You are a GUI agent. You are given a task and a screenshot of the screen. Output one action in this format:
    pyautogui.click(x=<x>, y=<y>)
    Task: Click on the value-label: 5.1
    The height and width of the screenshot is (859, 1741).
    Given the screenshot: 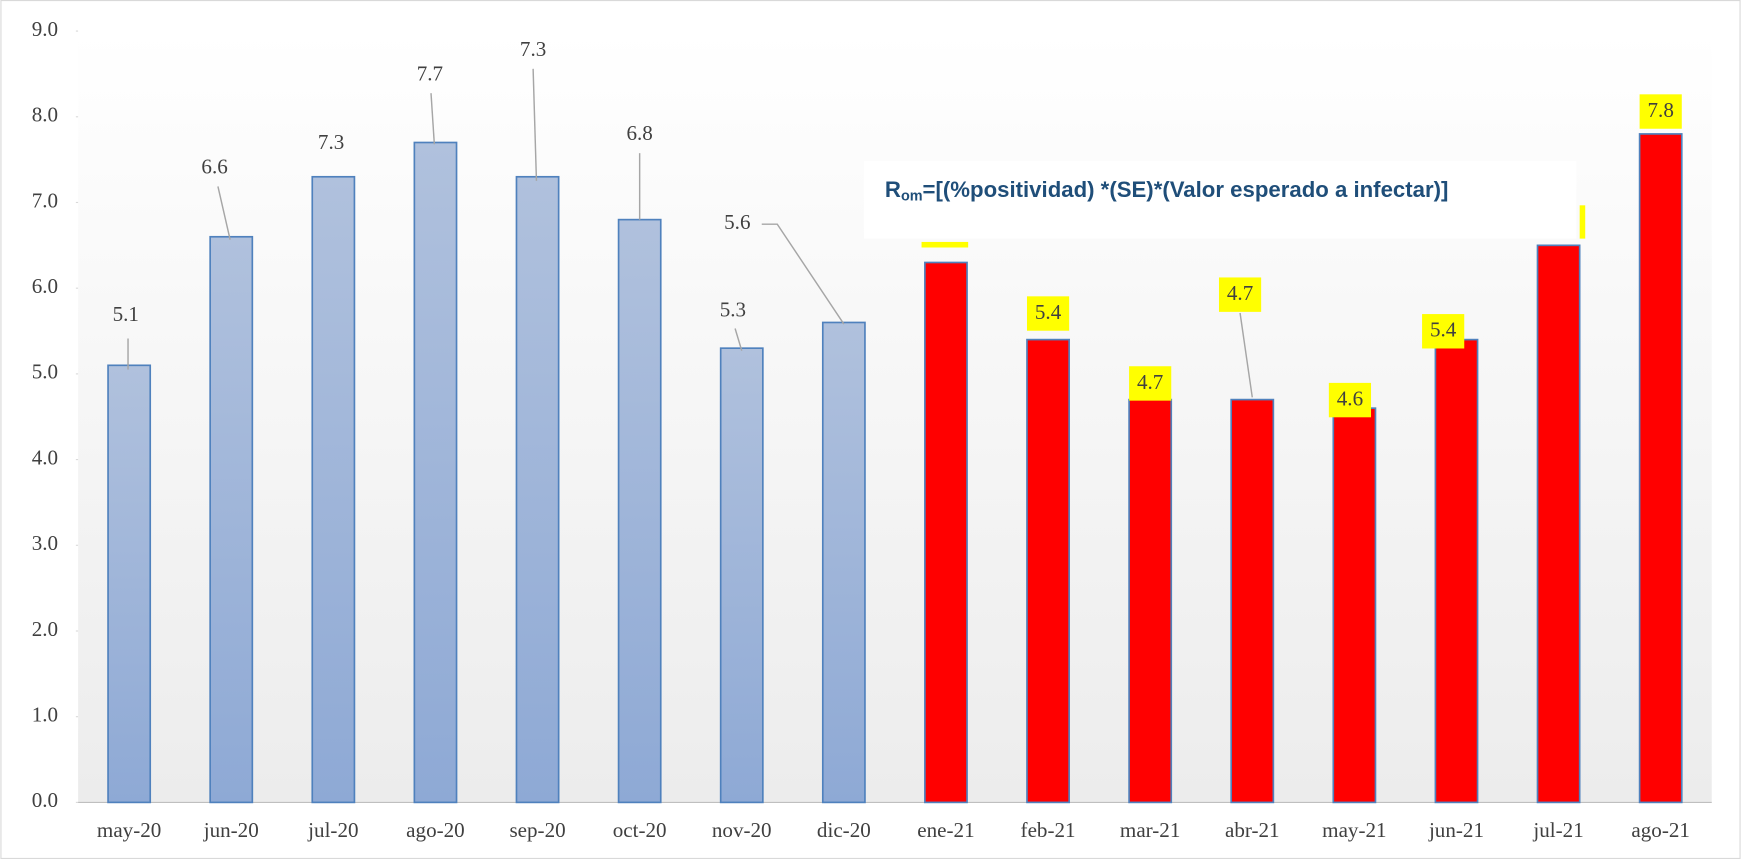 What is the action you would take?
    pyautogui.click(x=126, y=314)
    